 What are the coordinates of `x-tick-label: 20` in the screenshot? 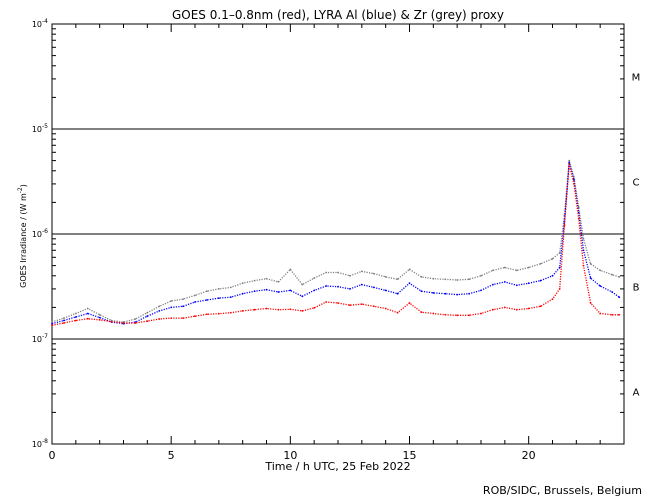 It's located at (529, 455).